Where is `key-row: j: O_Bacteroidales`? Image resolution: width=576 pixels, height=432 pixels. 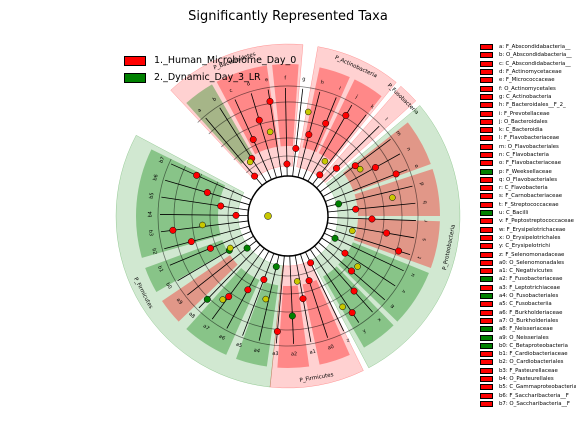
key-row: j: O_Bacteroidales is located at coordinates (528, 122).